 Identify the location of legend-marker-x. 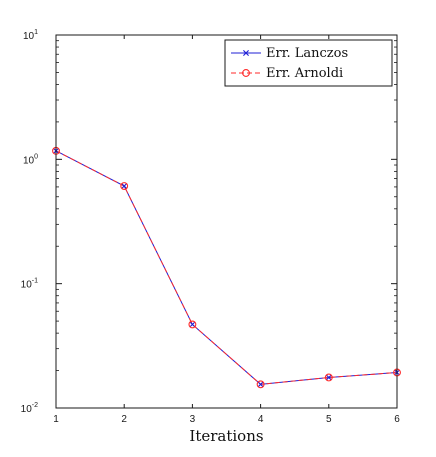
(246, 53).